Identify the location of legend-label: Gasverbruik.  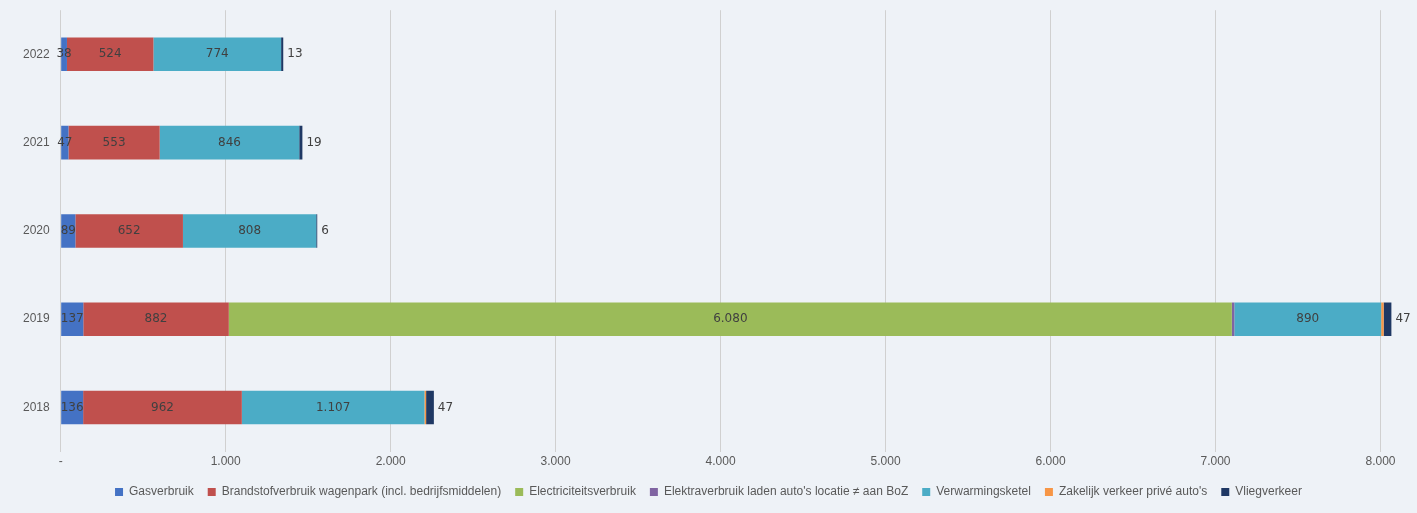
(162, 491).